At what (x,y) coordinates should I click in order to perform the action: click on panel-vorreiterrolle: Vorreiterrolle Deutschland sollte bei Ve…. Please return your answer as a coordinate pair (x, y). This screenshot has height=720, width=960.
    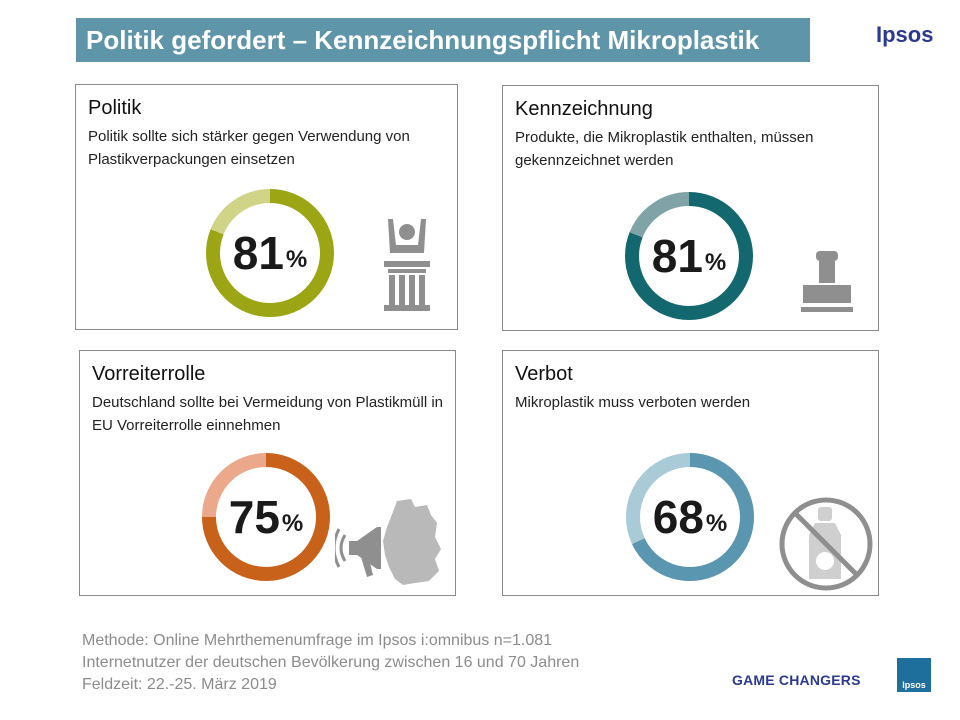
    Looking at the image, I should click on (267, 473).